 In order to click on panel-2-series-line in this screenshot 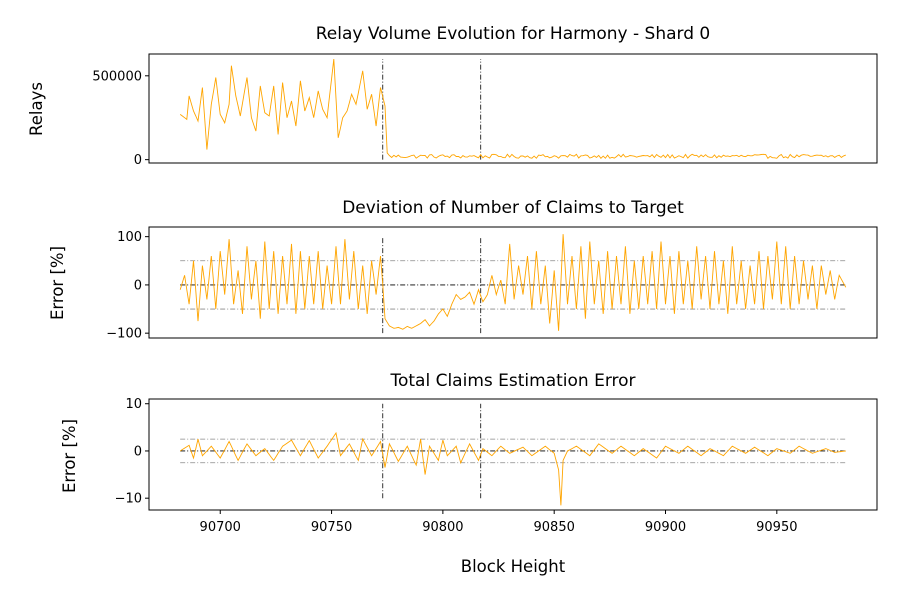, I will do `click(512, 468)`.